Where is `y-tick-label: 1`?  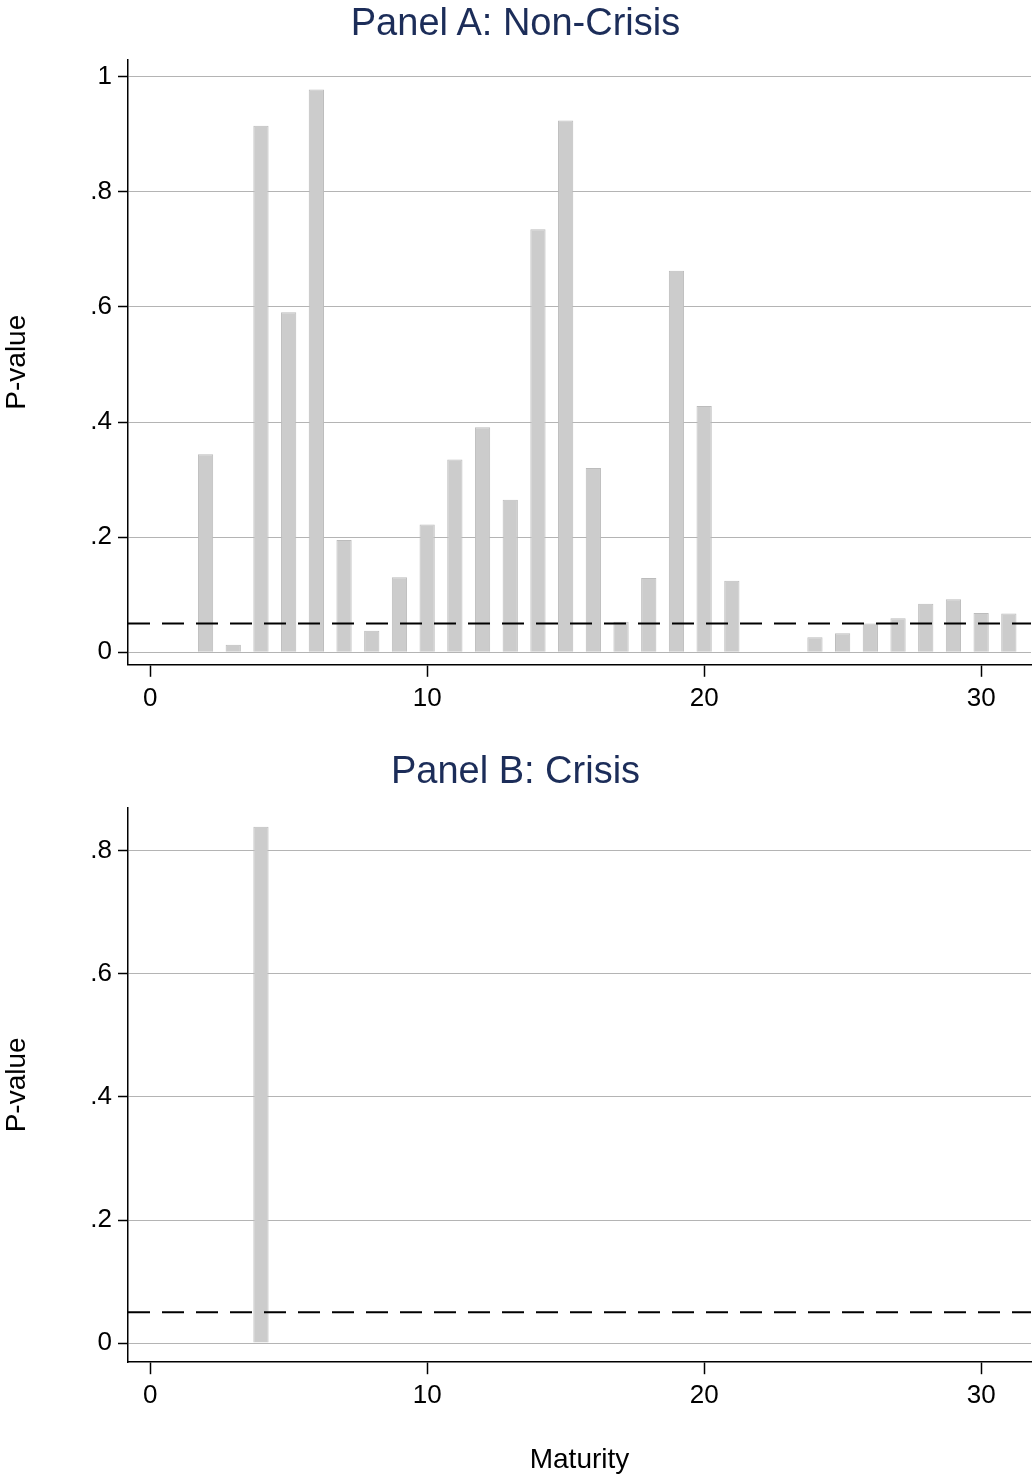
y-tick-label: 1 is located at coordinates (104, 75).